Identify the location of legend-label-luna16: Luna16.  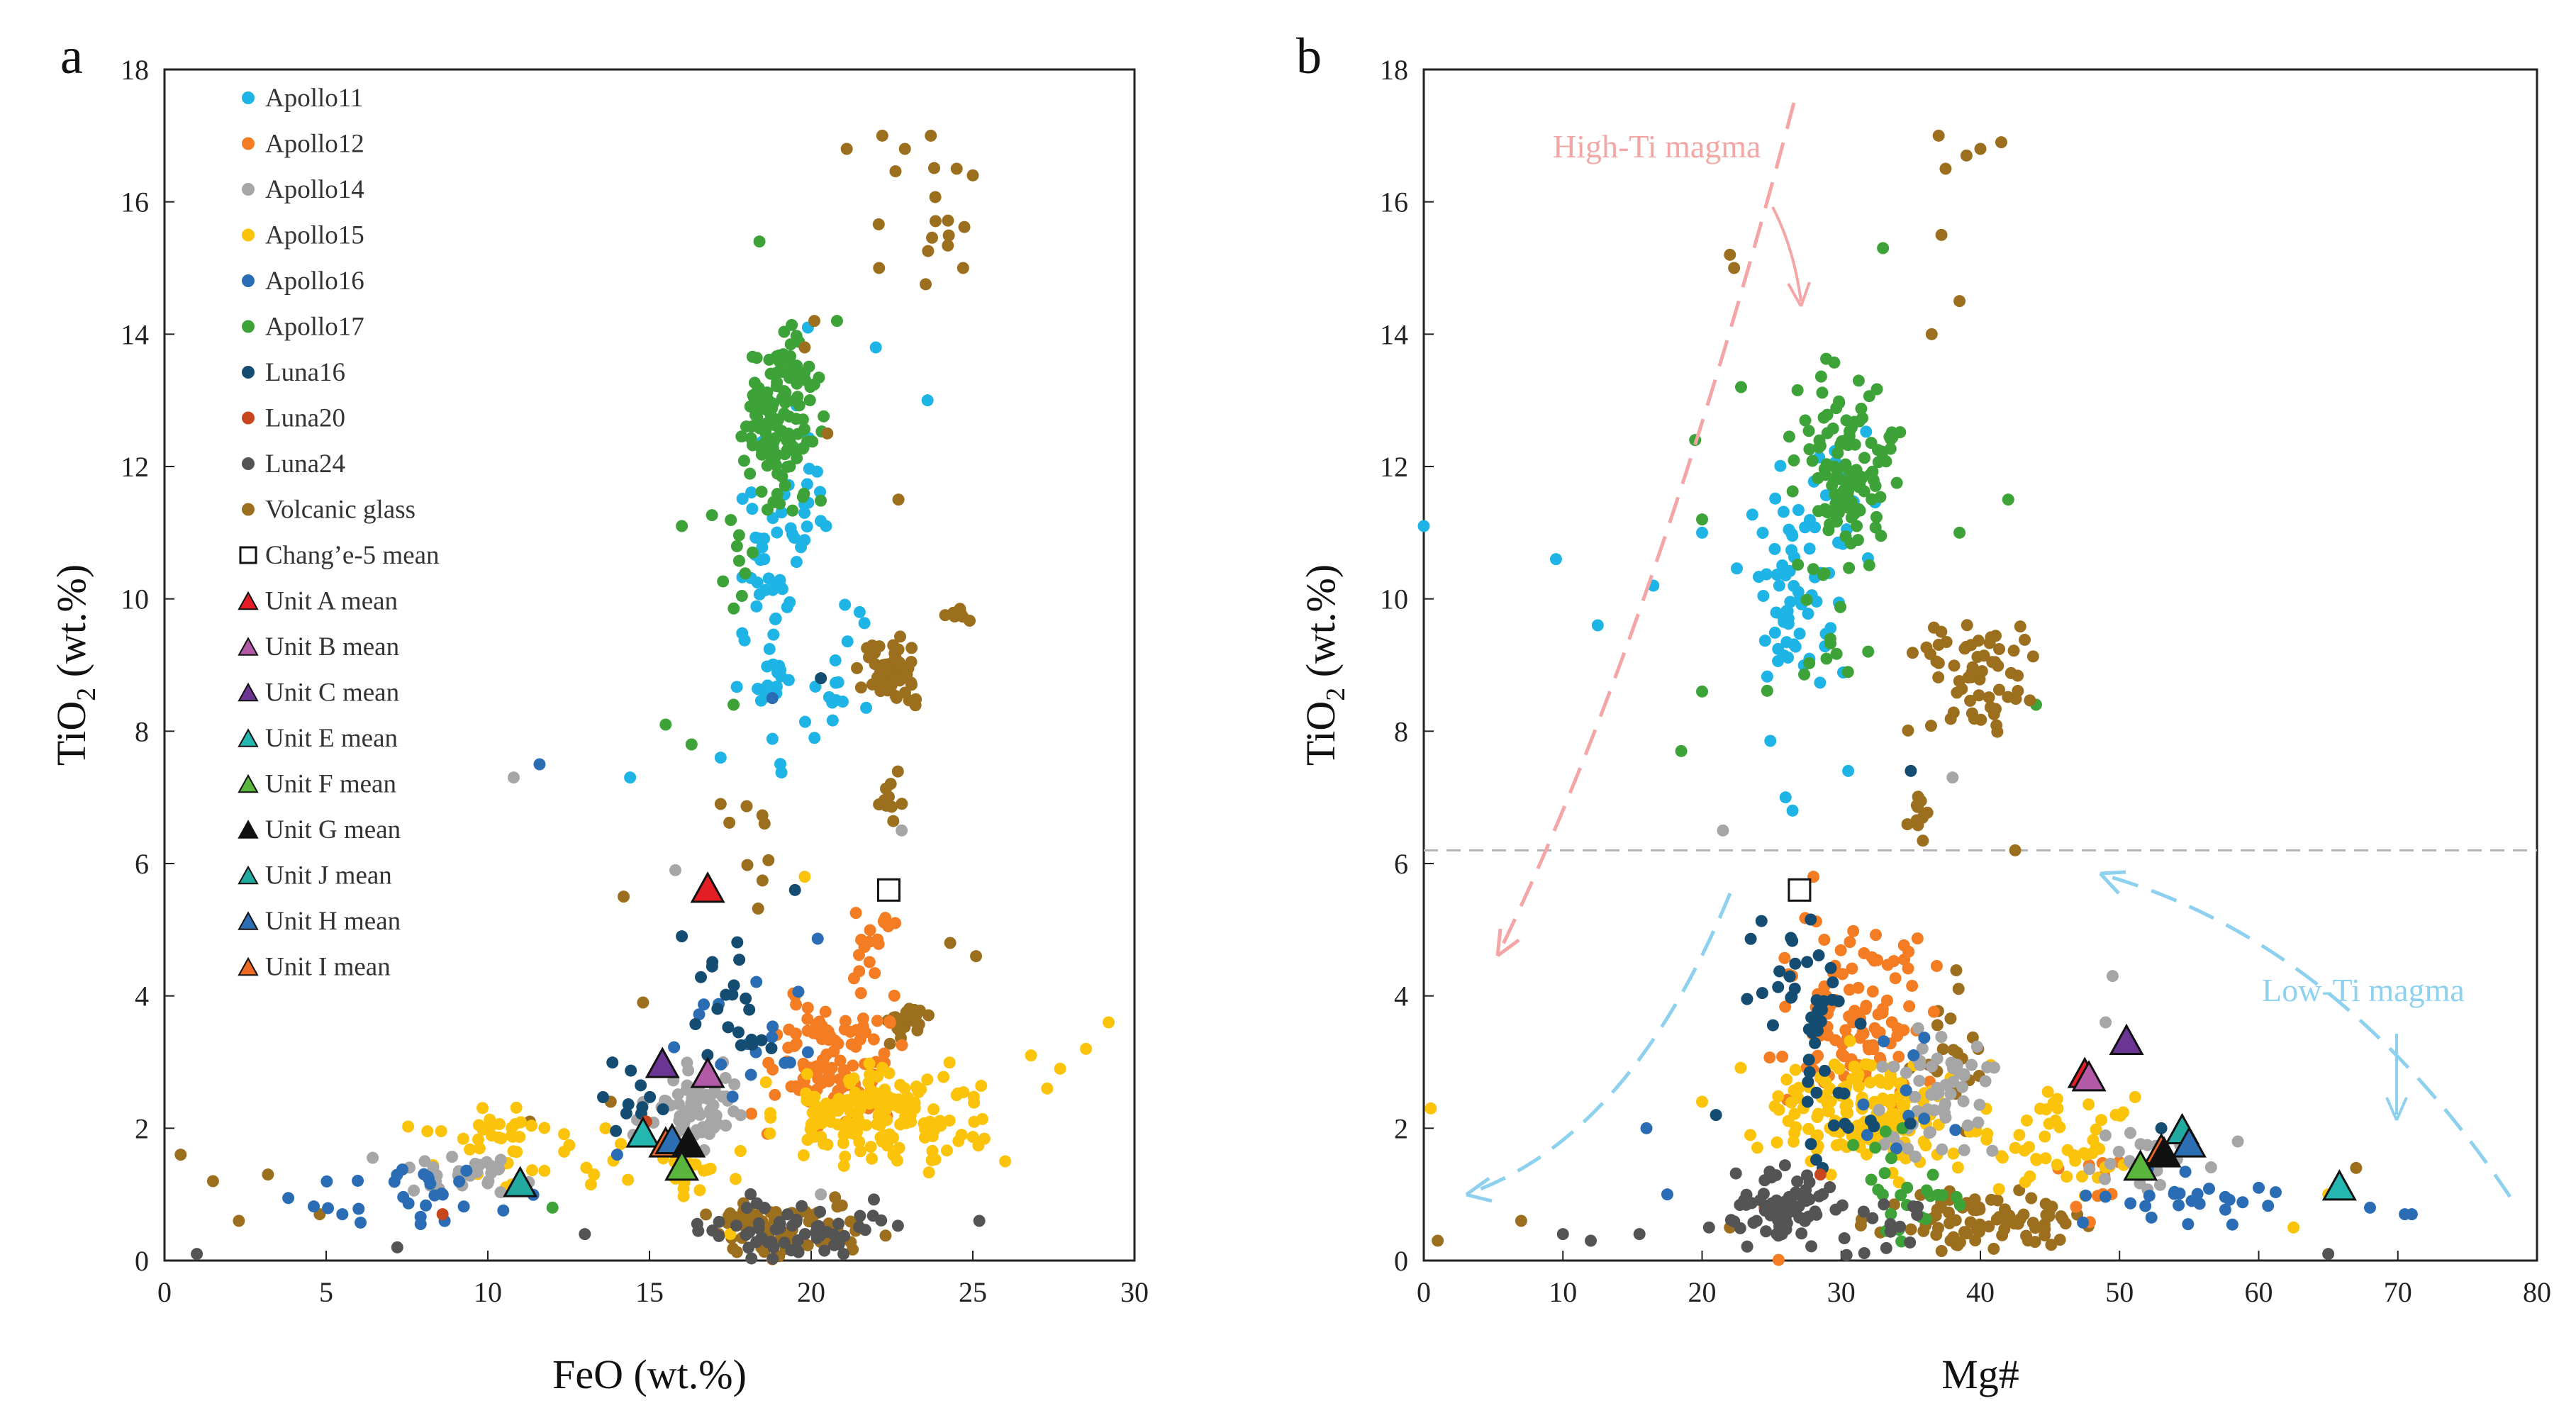
(305, 372).